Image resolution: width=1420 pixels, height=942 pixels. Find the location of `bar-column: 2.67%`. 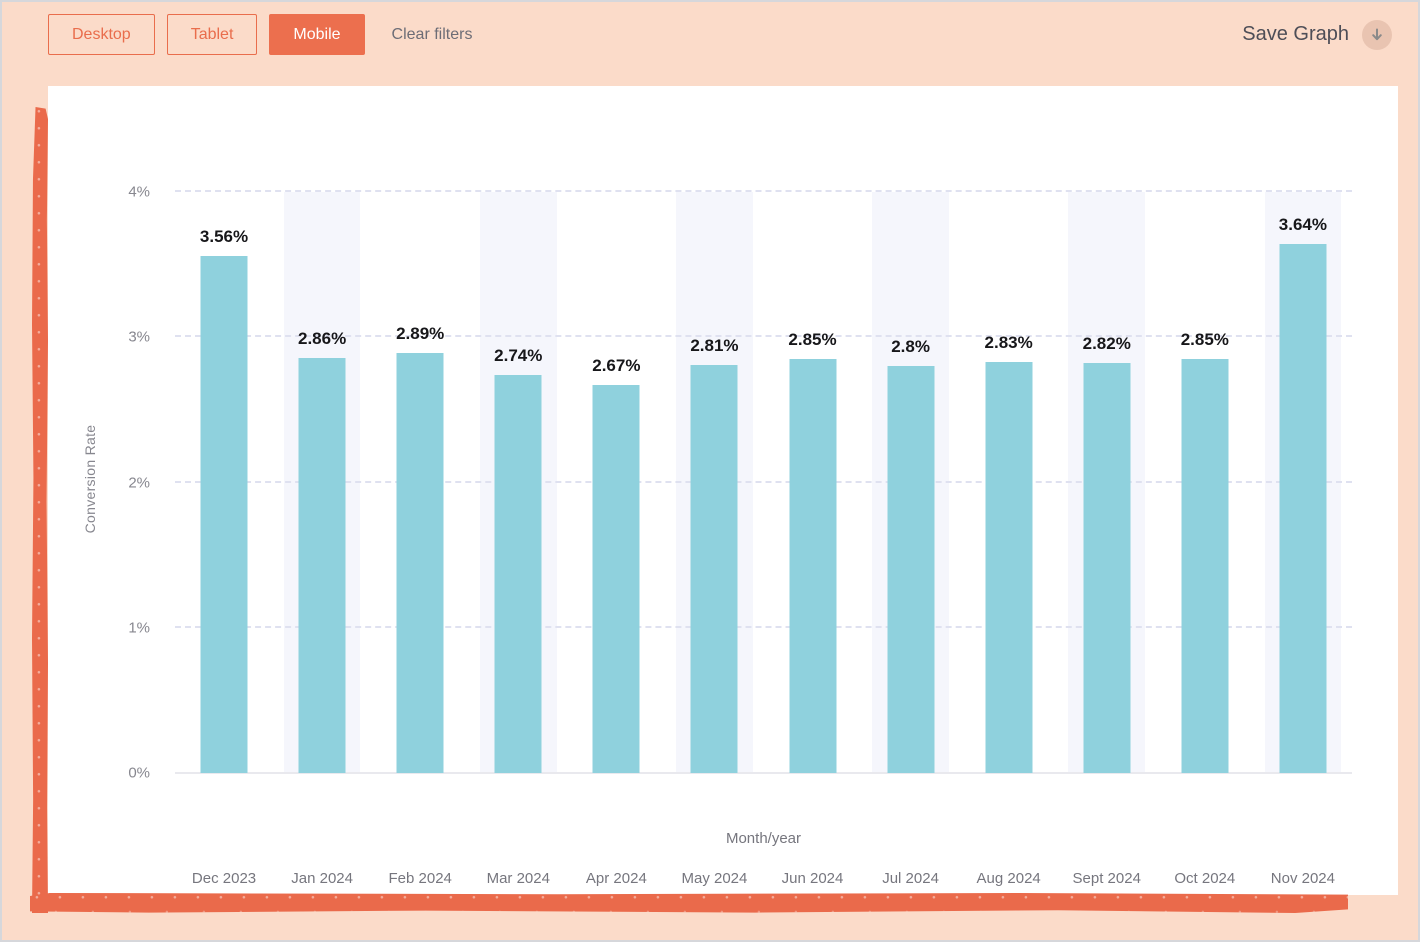

bar-column: 2.67% is located at coordinates (616, 482).